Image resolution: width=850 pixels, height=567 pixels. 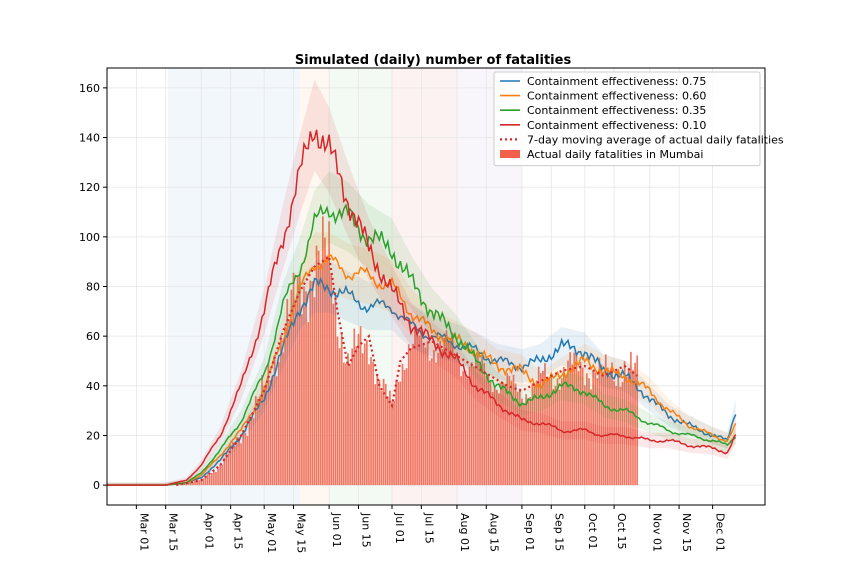 I want to click on legend-swatch, so click(x=510, y=154).